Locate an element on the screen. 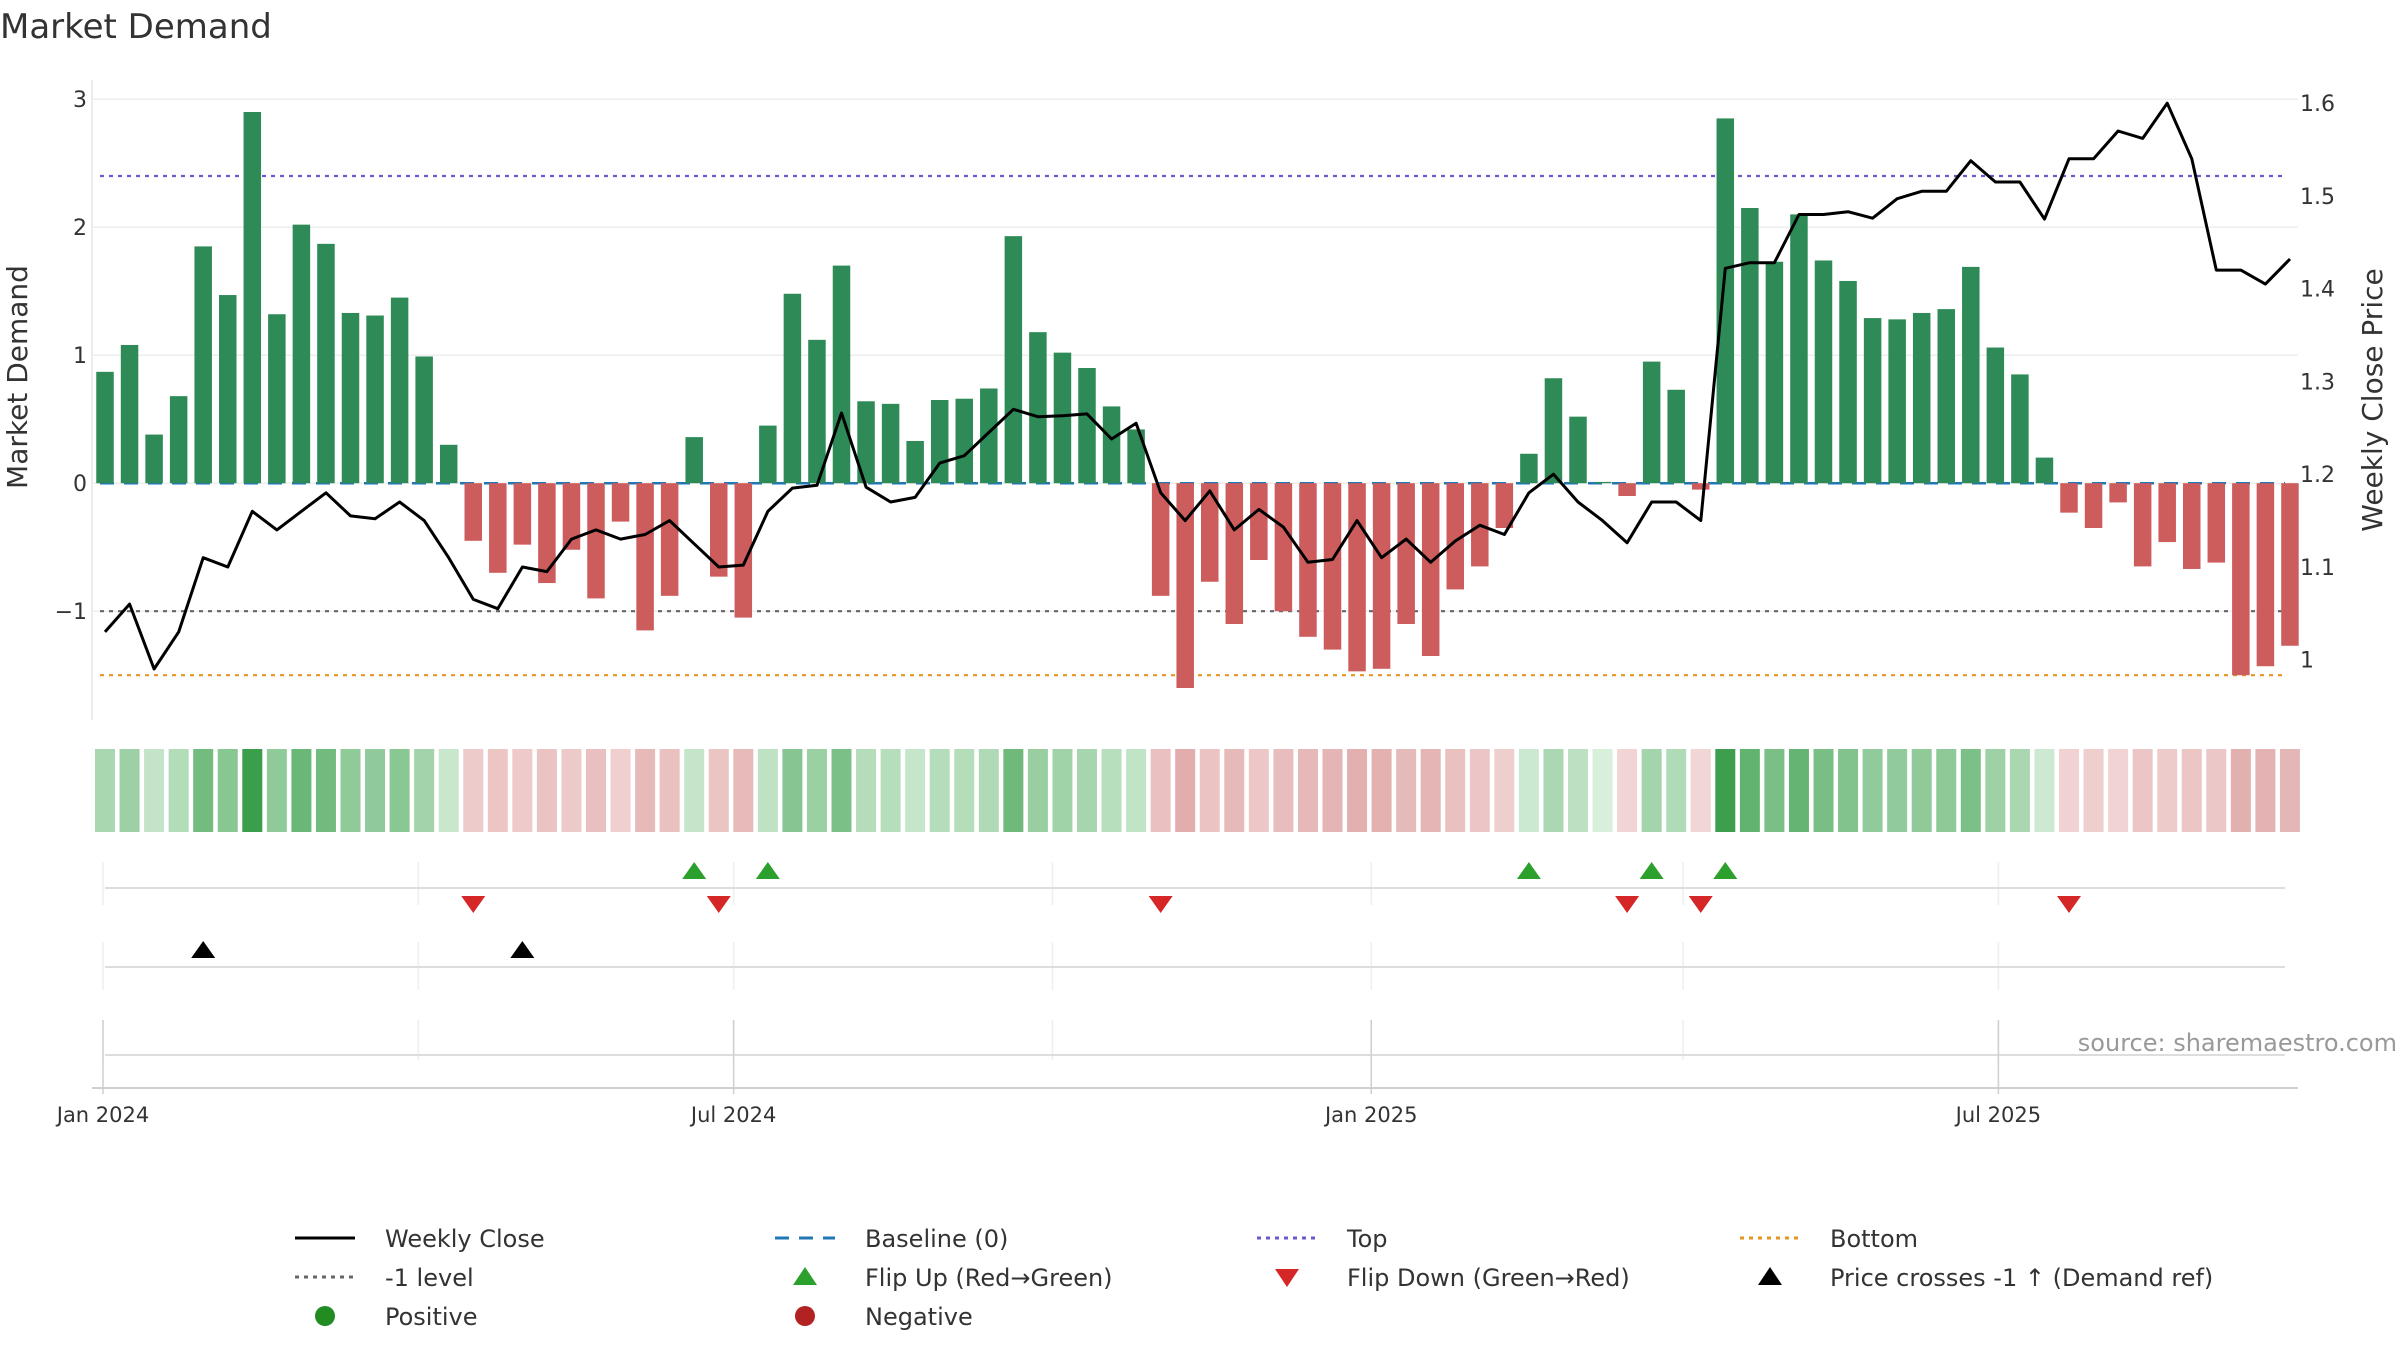 This screenshot has height=1350, width=2400. y-axis-right-title: Weekly Close Price is located at coordinates (2372, 399).